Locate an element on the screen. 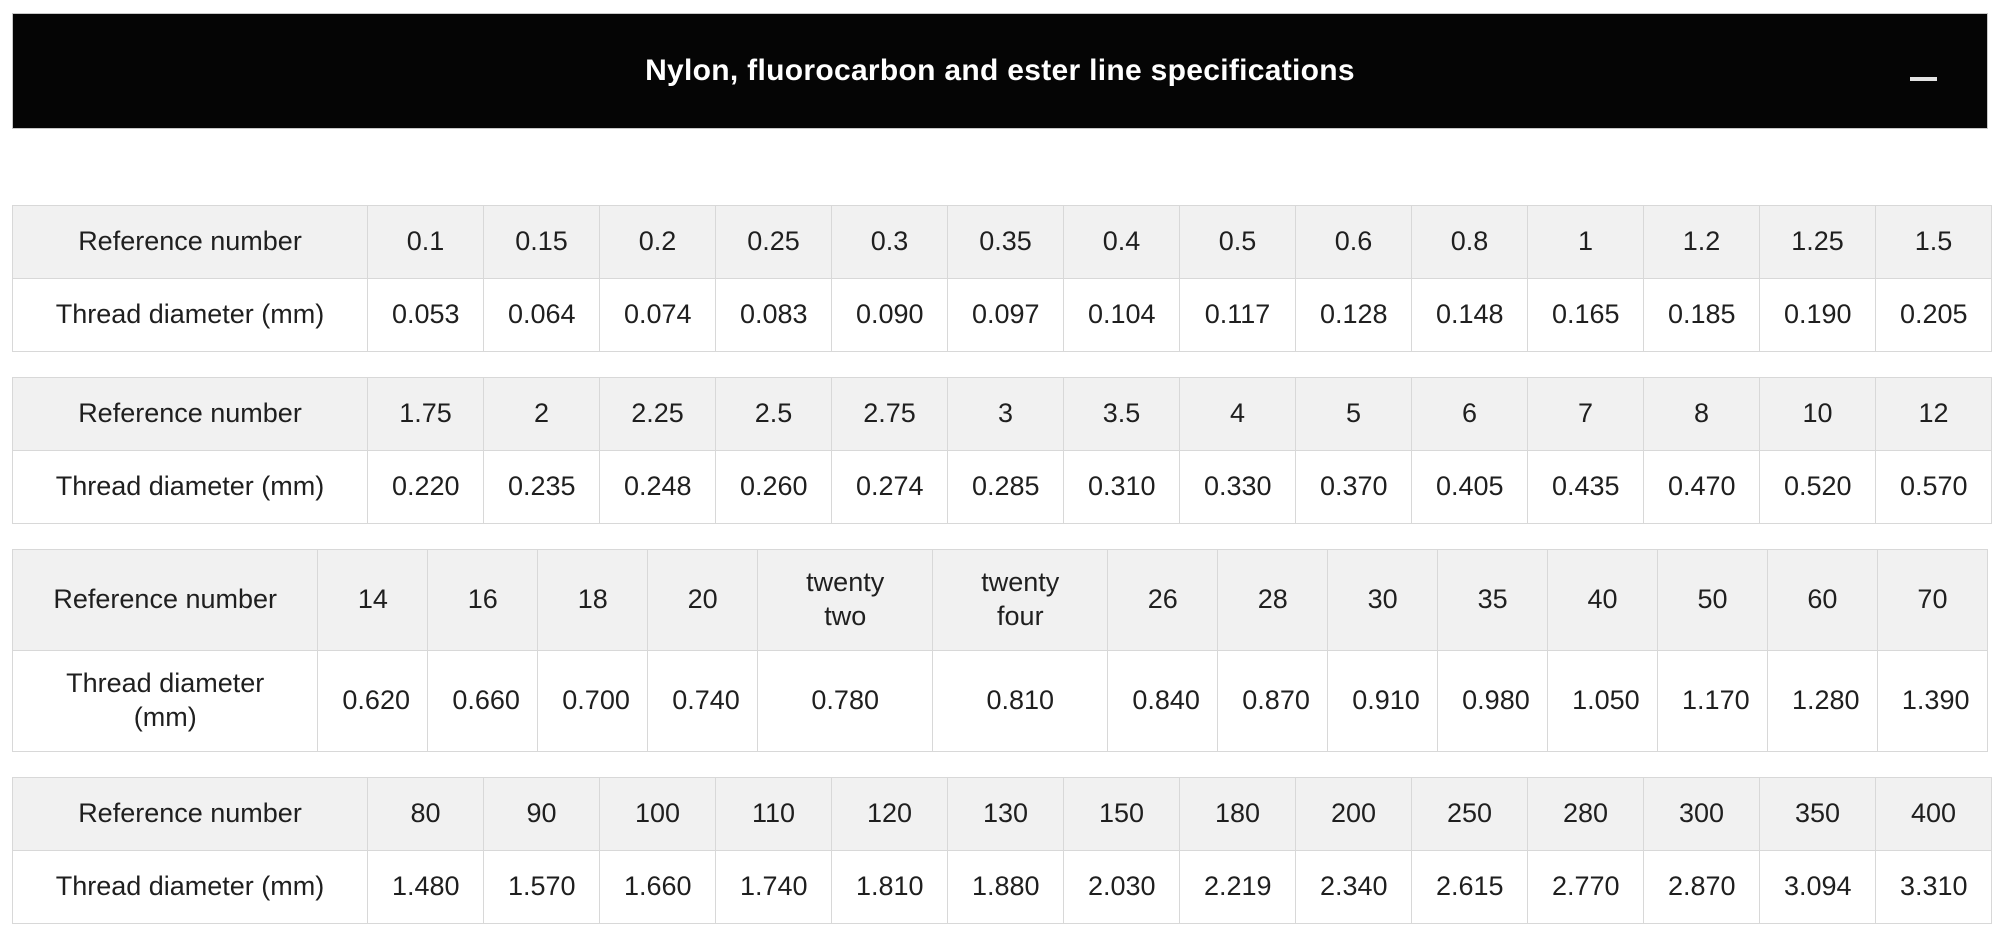 The image size is (2000, 949). reference-number-cell: 0.5 is located at coordinates (1237, 242).